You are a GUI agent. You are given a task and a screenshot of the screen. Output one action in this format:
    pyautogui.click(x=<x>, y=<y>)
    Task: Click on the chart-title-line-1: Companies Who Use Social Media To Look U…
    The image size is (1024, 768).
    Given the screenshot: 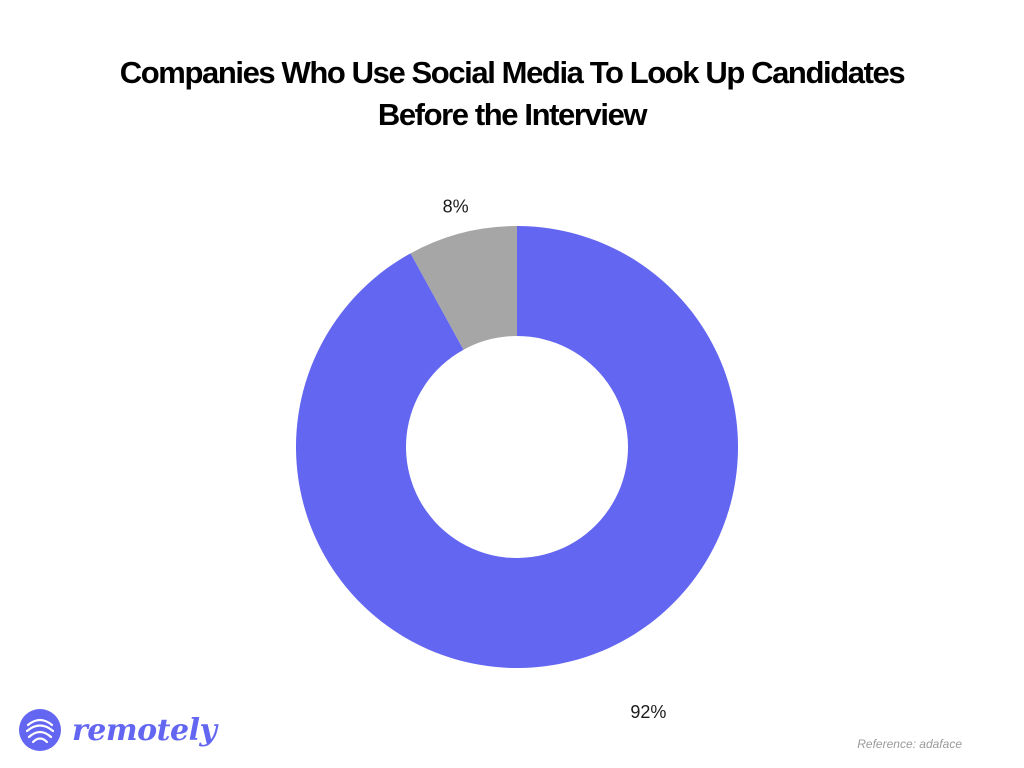 What is the action you would take?
    pyautogui.click(x=512, y=72)
    